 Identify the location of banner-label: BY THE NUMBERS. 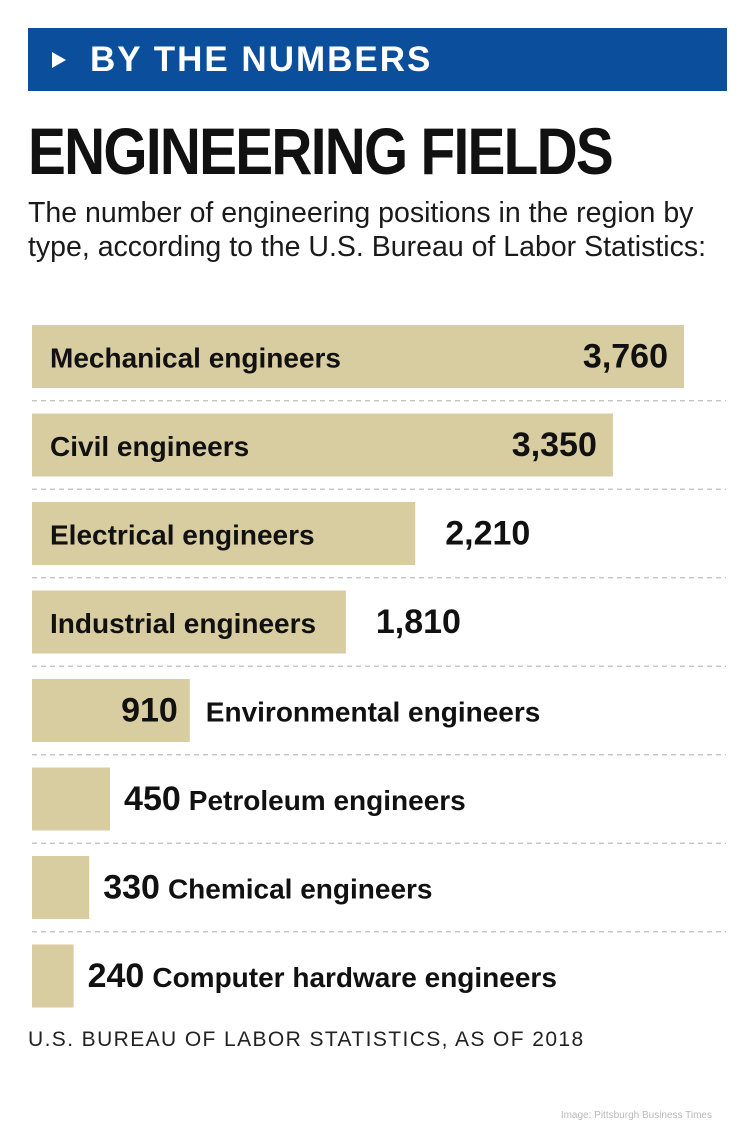
(261, 59).